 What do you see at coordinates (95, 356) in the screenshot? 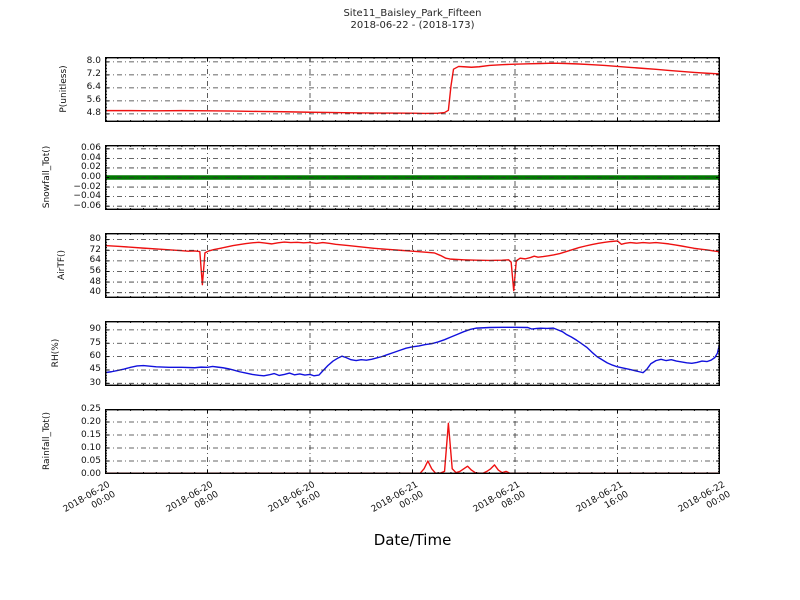
I see `ytick-label-rh: 60` at bounding box center [95, 356].